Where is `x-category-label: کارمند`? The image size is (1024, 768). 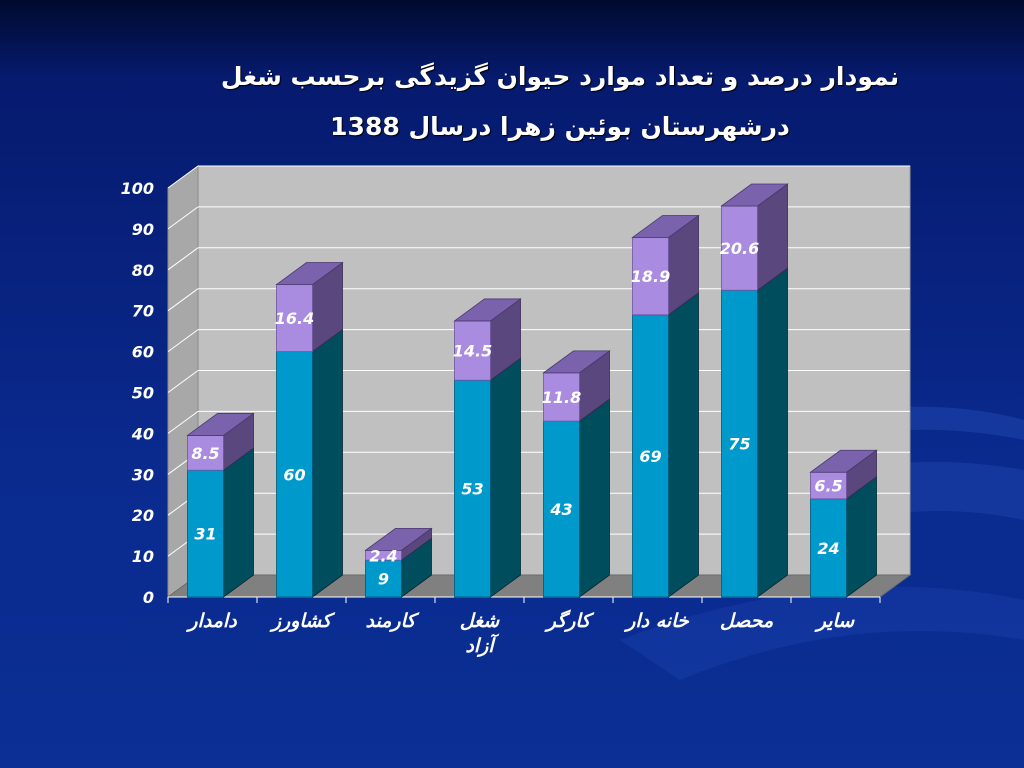
x-category-label: کارمند is located at coordinates (393, 621).